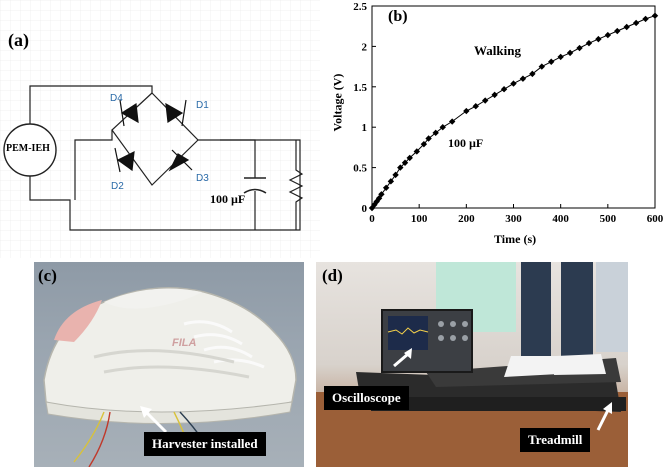  What do you see at coordinates (398, 16) in the screenshot?
I see `panel-b-label: (b)` at bounding box center [398, 16].